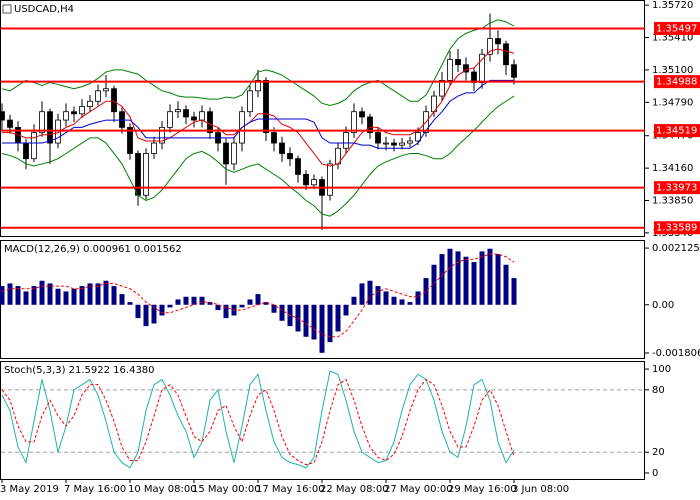 The width and height of the screenshot is (700, 500). I want to click on y-tick-label: -0.001806, so click(676, 353).